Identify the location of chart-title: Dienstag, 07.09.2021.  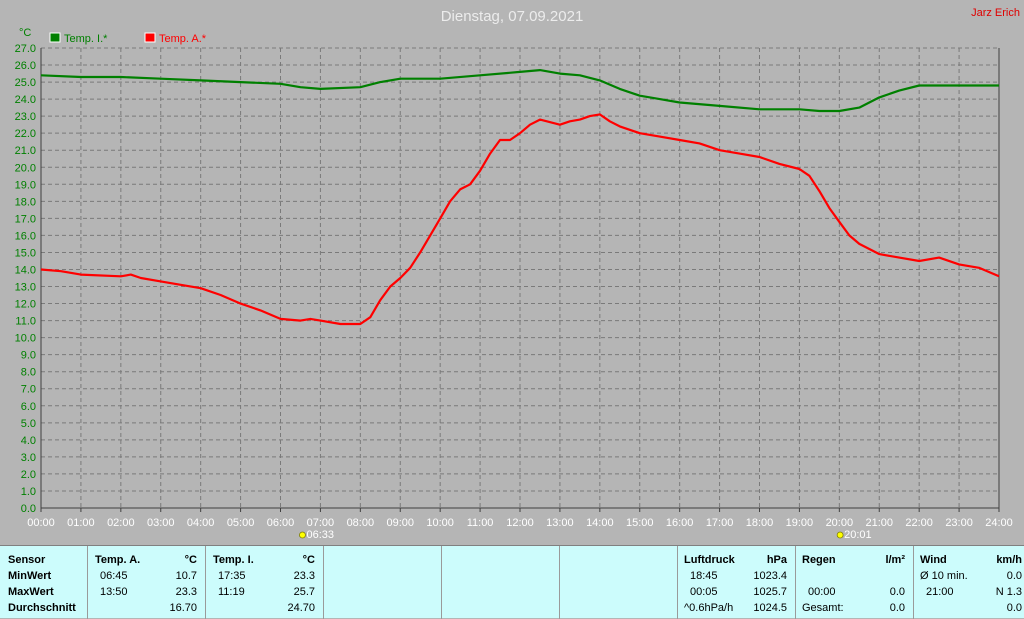
(512, 16).